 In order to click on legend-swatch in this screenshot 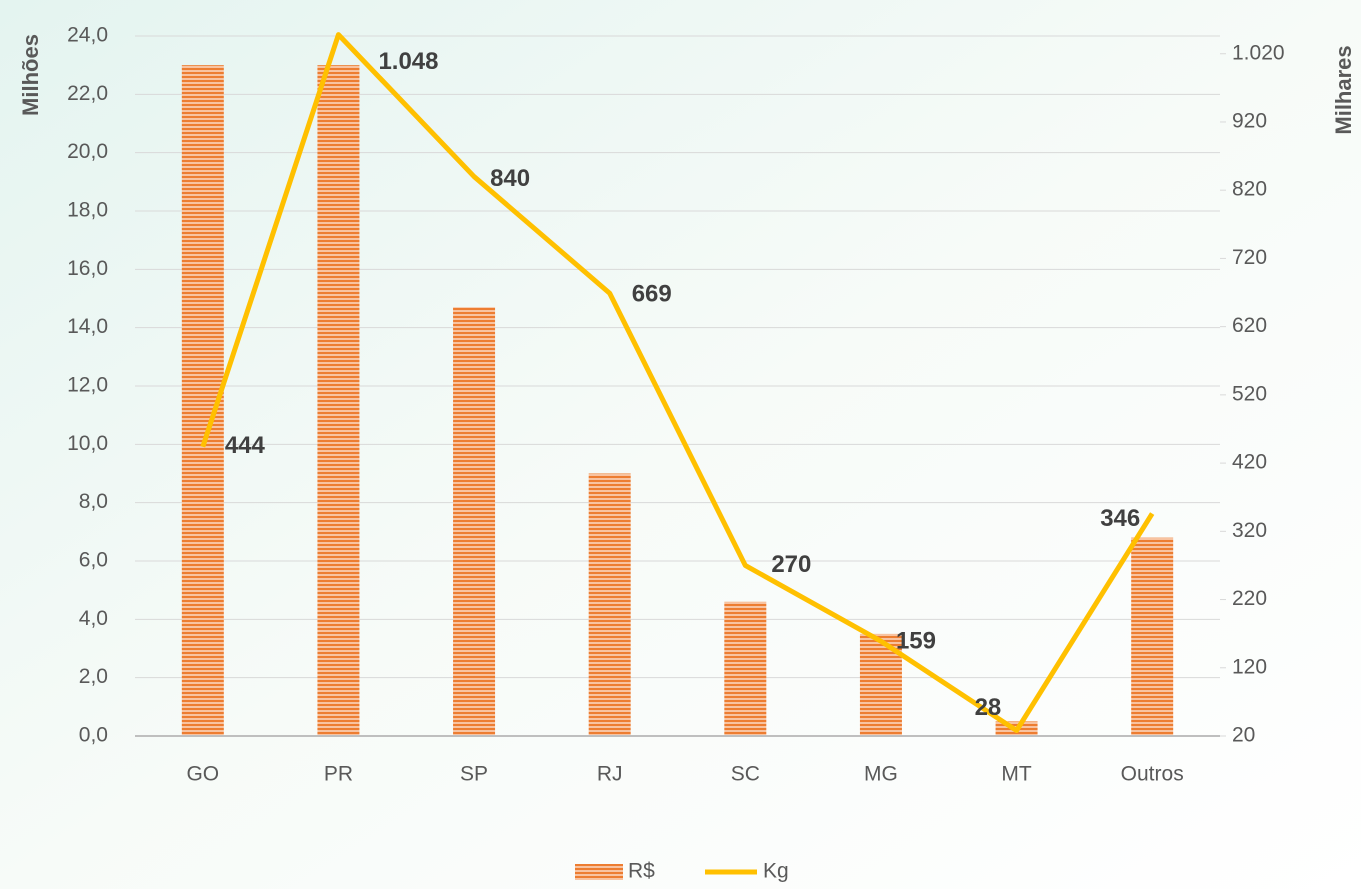, I will do `click(599, 872)`.